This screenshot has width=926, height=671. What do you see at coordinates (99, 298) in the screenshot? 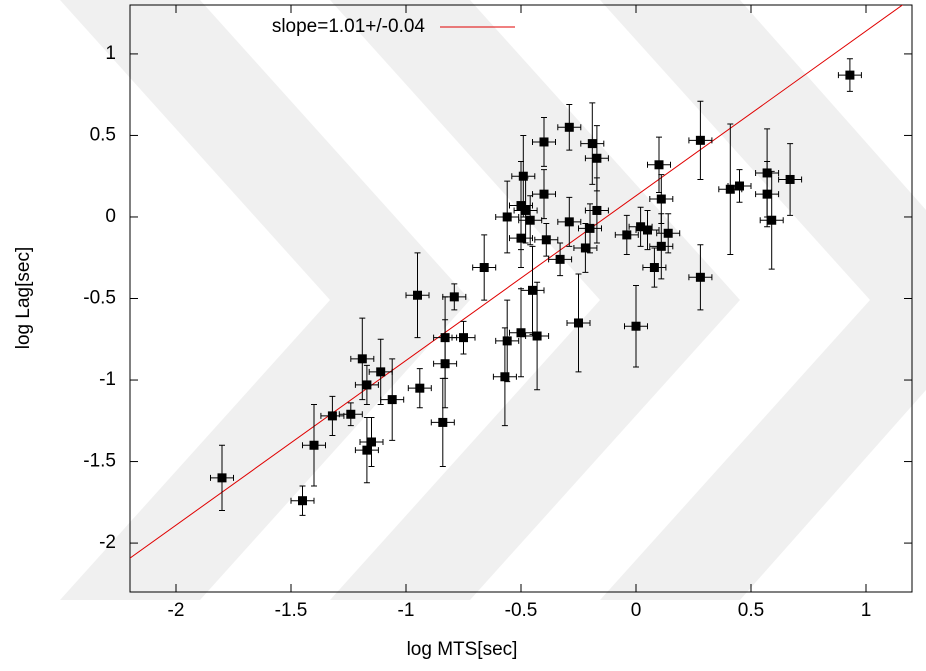
I see `y-tick-label: -0.5` at bounding box center [99, 298].